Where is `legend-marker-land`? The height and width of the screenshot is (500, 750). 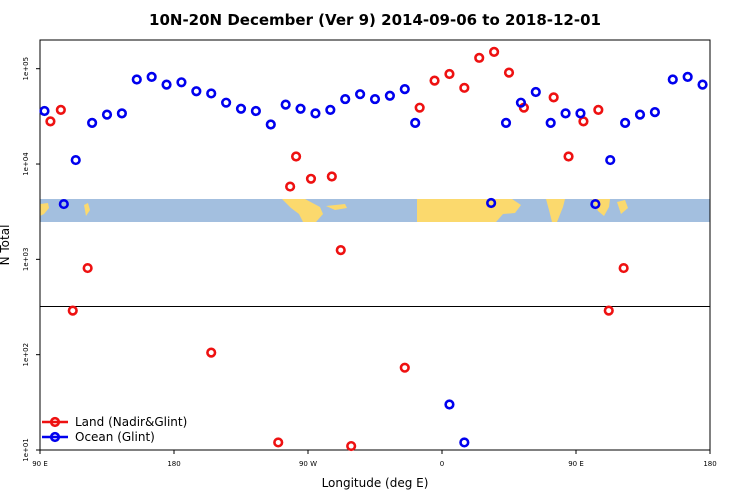
legend-marker-land is located at coordinates (55, 422).